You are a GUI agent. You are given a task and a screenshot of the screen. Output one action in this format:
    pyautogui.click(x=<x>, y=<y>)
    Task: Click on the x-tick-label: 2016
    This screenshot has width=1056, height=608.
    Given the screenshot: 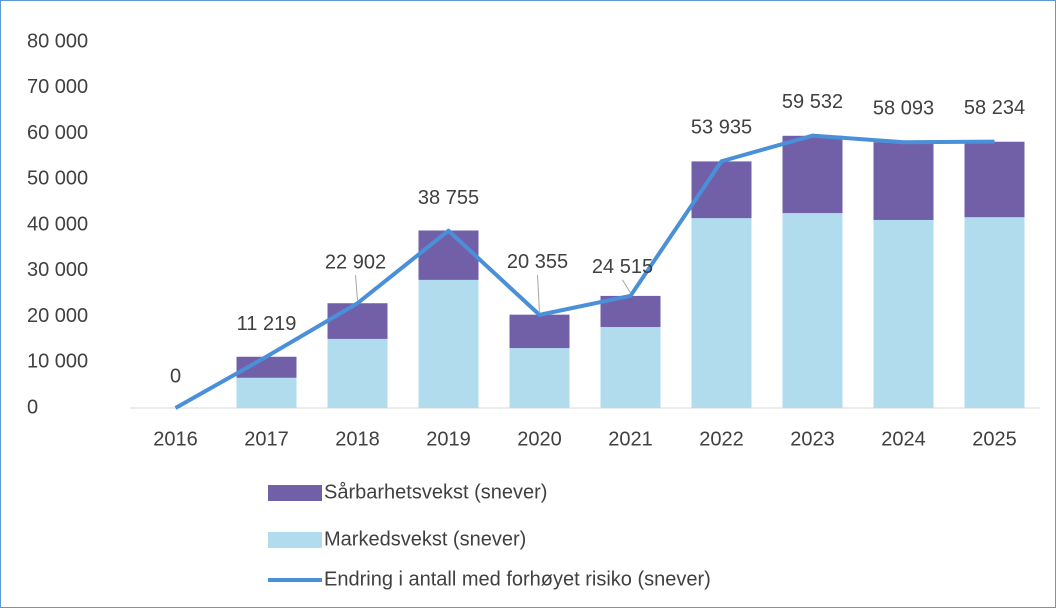 What is the action you would take?
    pyautogui.click(x=175, y=439)
    